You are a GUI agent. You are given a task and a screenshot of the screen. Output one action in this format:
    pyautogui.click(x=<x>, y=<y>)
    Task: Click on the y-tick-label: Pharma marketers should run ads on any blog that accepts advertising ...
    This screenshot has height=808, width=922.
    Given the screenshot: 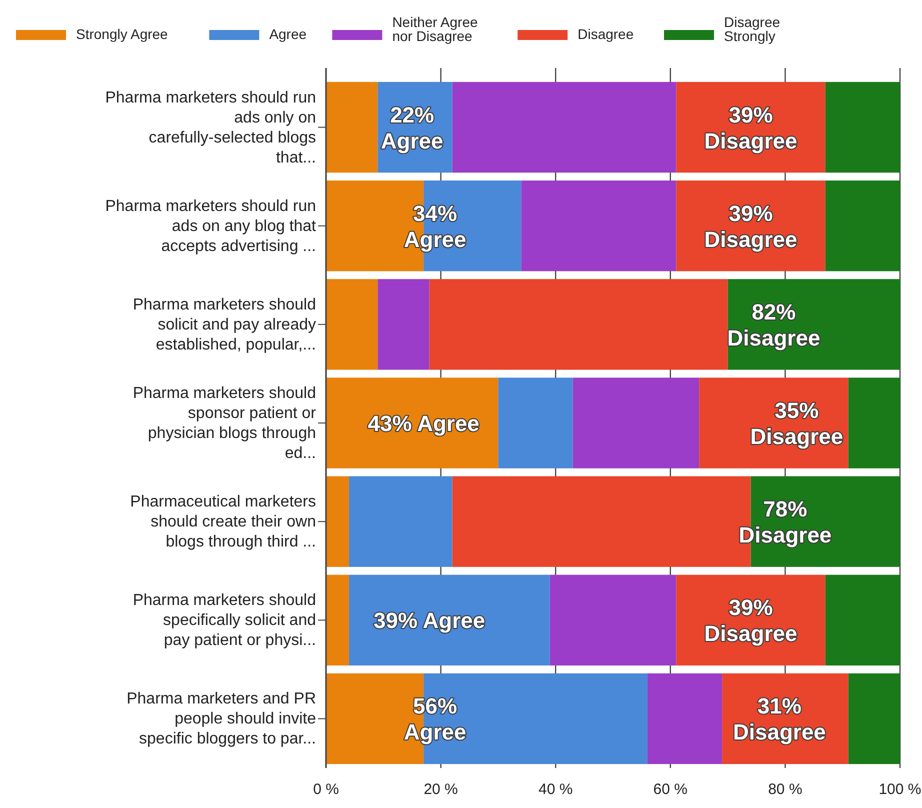 What is the action you would take?
    pyautogui.click(x=211, y=226)
    